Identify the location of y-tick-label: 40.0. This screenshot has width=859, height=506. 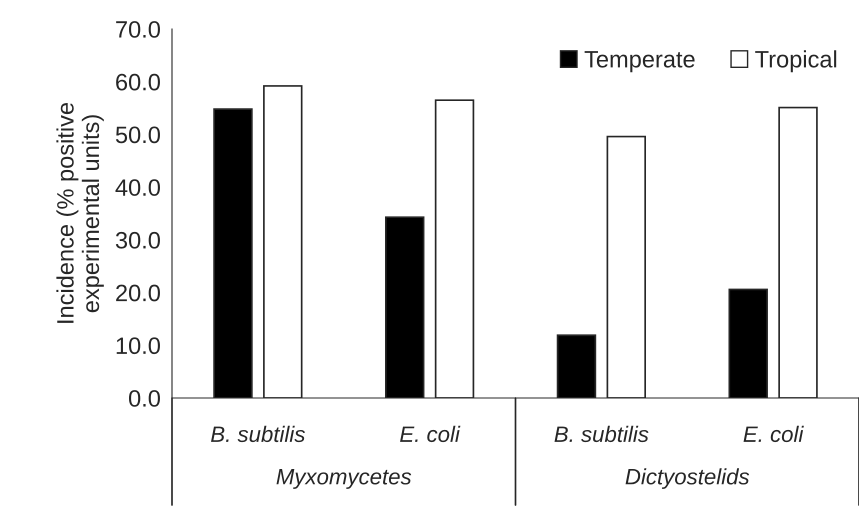
(137, 187).